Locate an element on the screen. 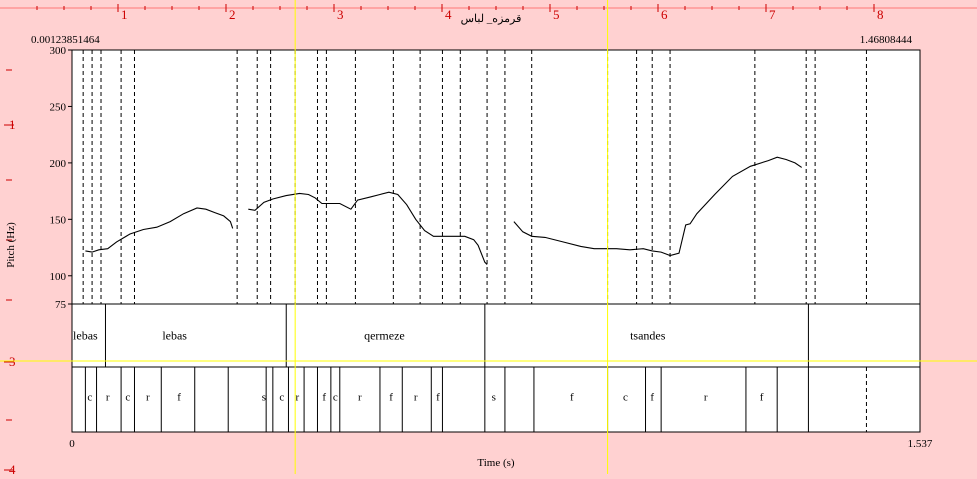 Image resolution: width=977 pixels, height=479 pixels. x-axis-label: Time (s) is located at coordinates (496, 463).